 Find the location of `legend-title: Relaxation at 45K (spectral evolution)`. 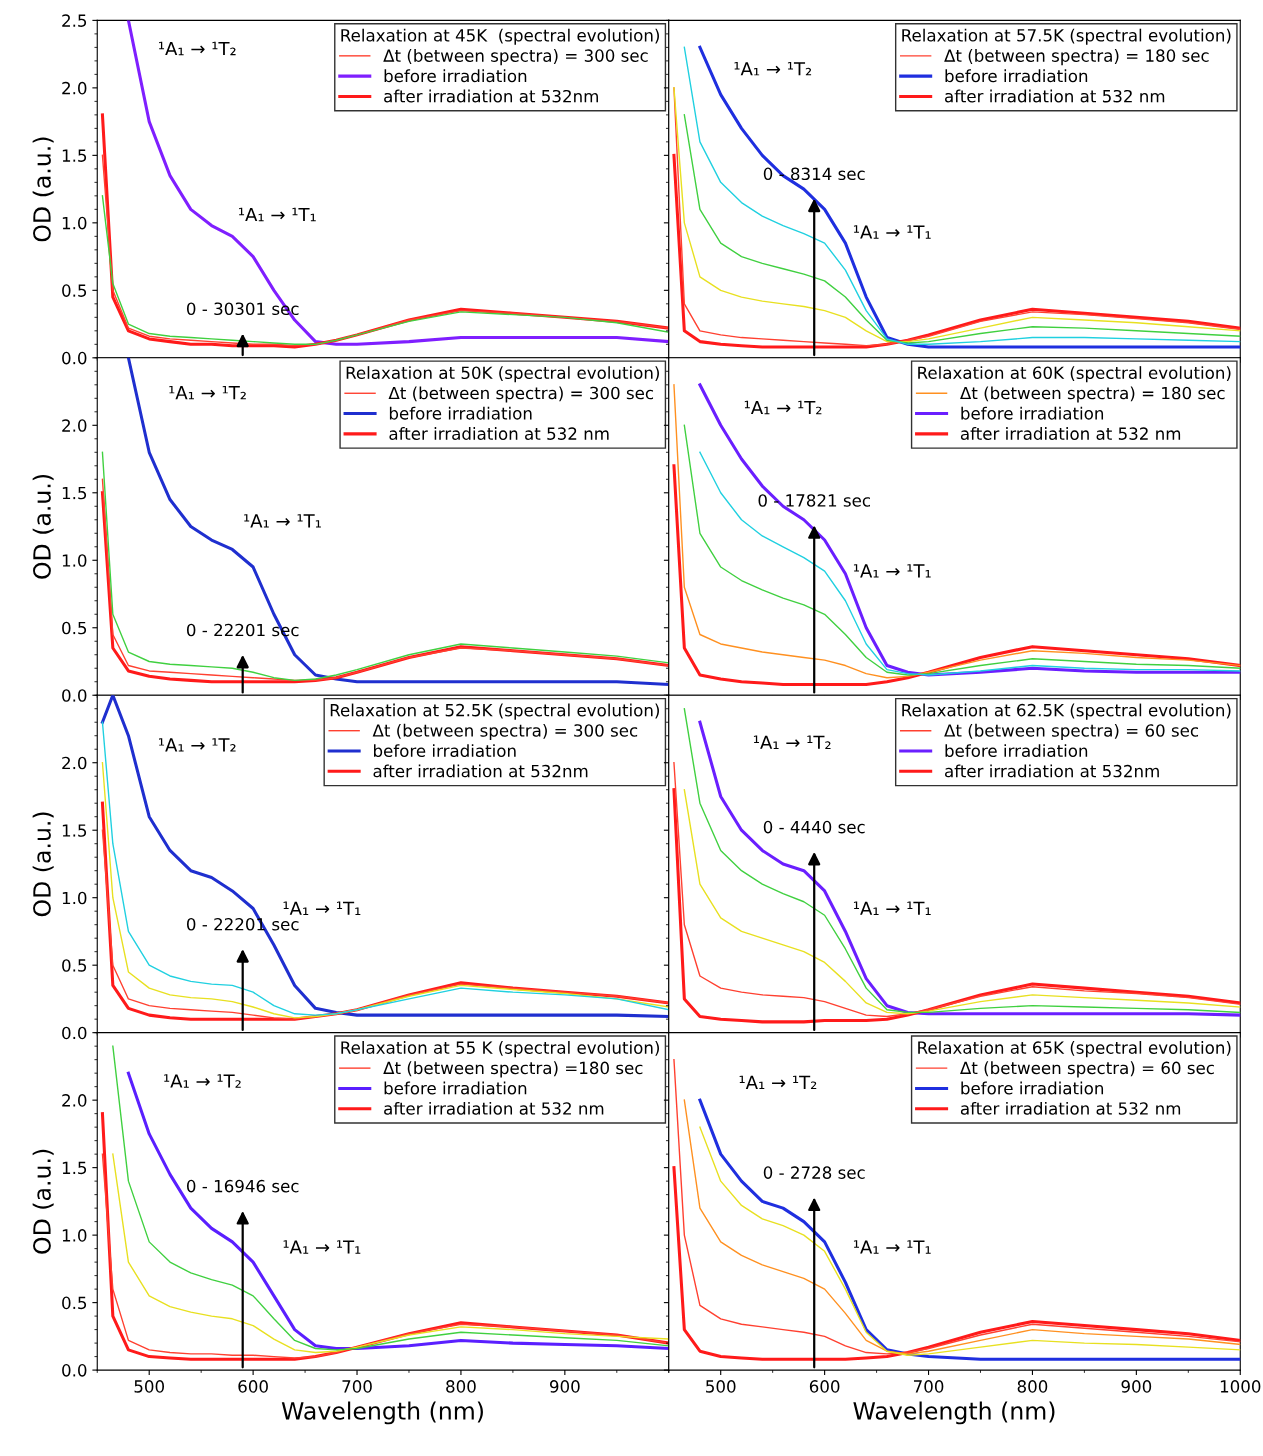

legend-title: Relaxation at 45K (spectral evolution) is located at coordinates (500, 36).